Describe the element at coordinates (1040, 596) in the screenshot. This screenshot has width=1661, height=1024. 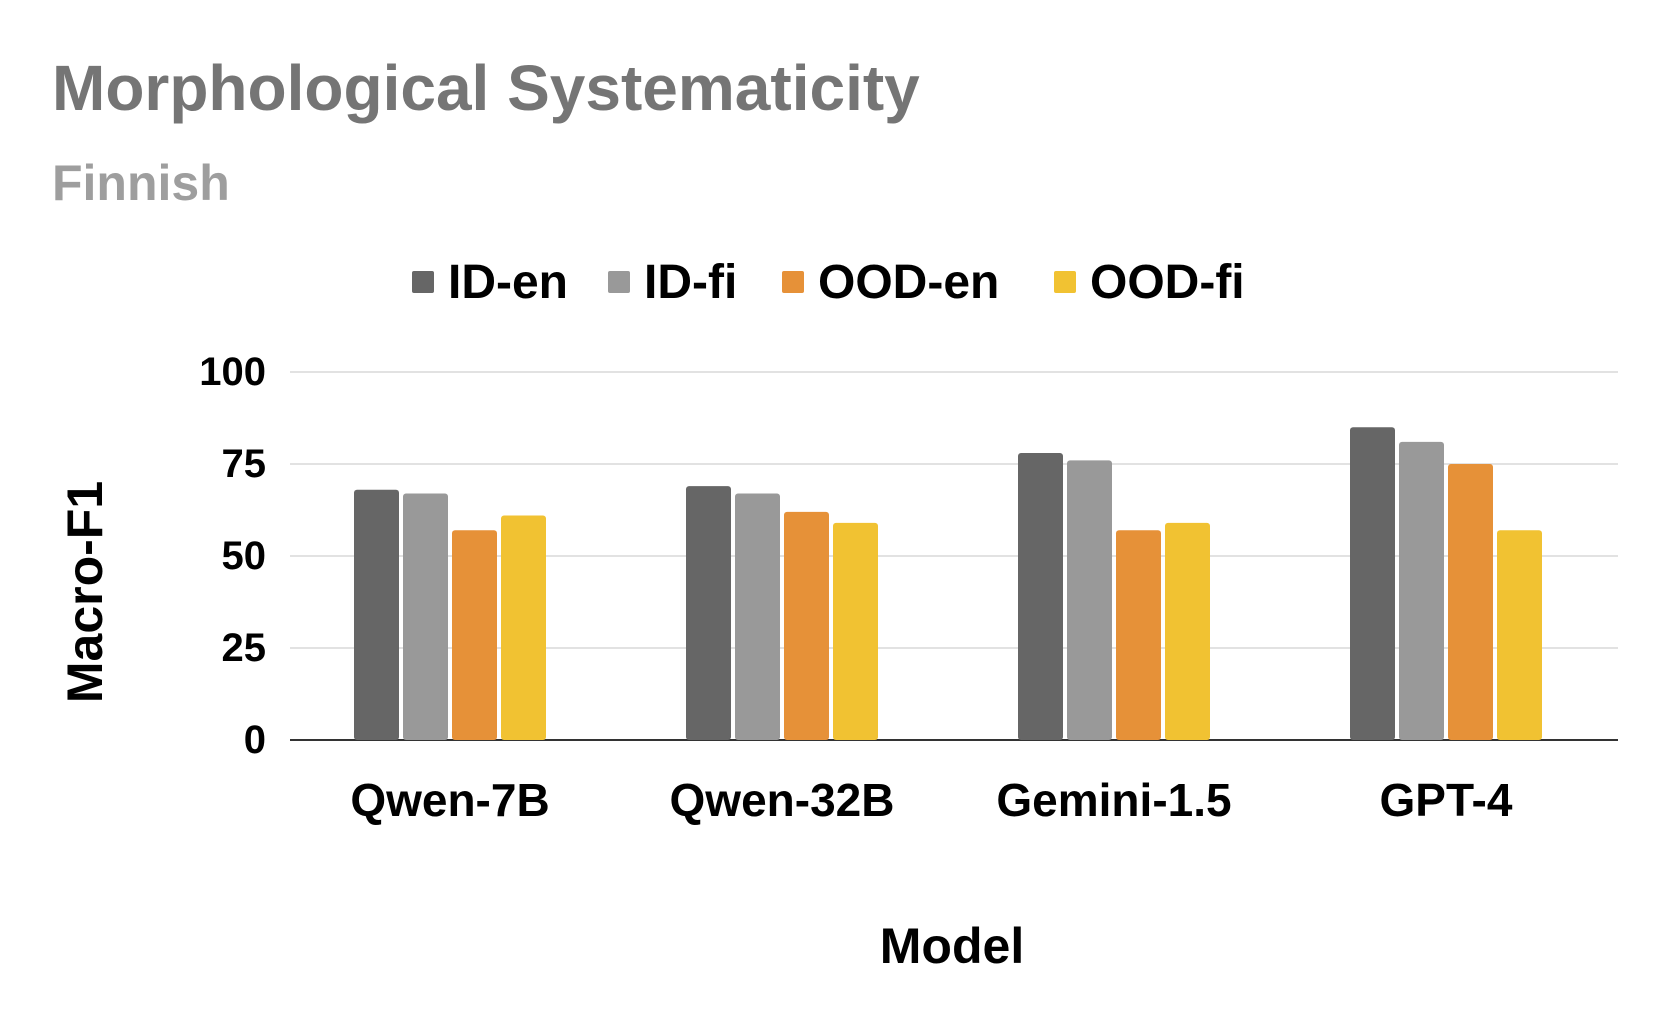
I see `bar-id-en-gemini-1.5` at that location.